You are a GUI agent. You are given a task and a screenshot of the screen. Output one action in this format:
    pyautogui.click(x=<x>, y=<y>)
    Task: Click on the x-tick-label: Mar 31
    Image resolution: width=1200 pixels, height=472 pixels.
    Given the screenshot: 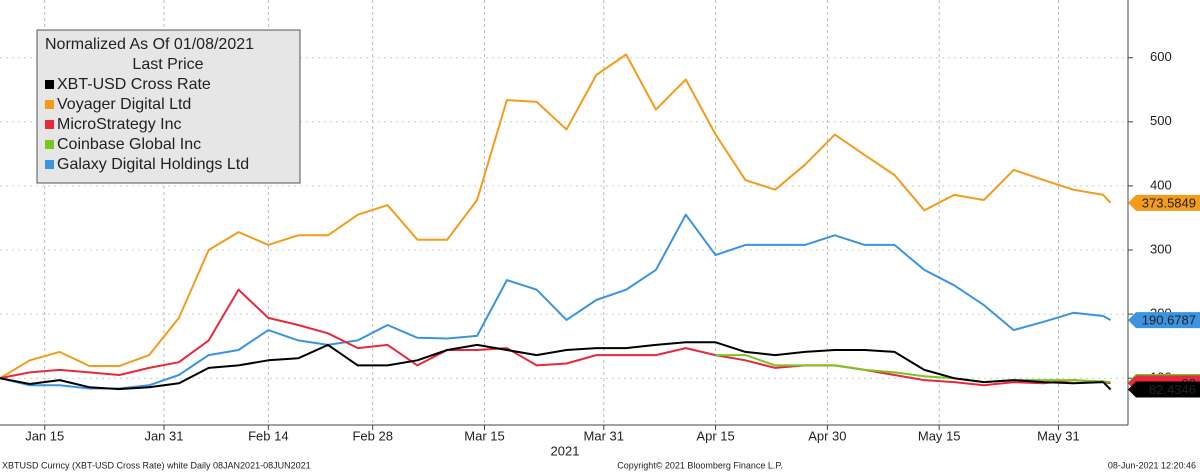 What is the action you would take?
    pyautogui.click(x=604, y=435)
    